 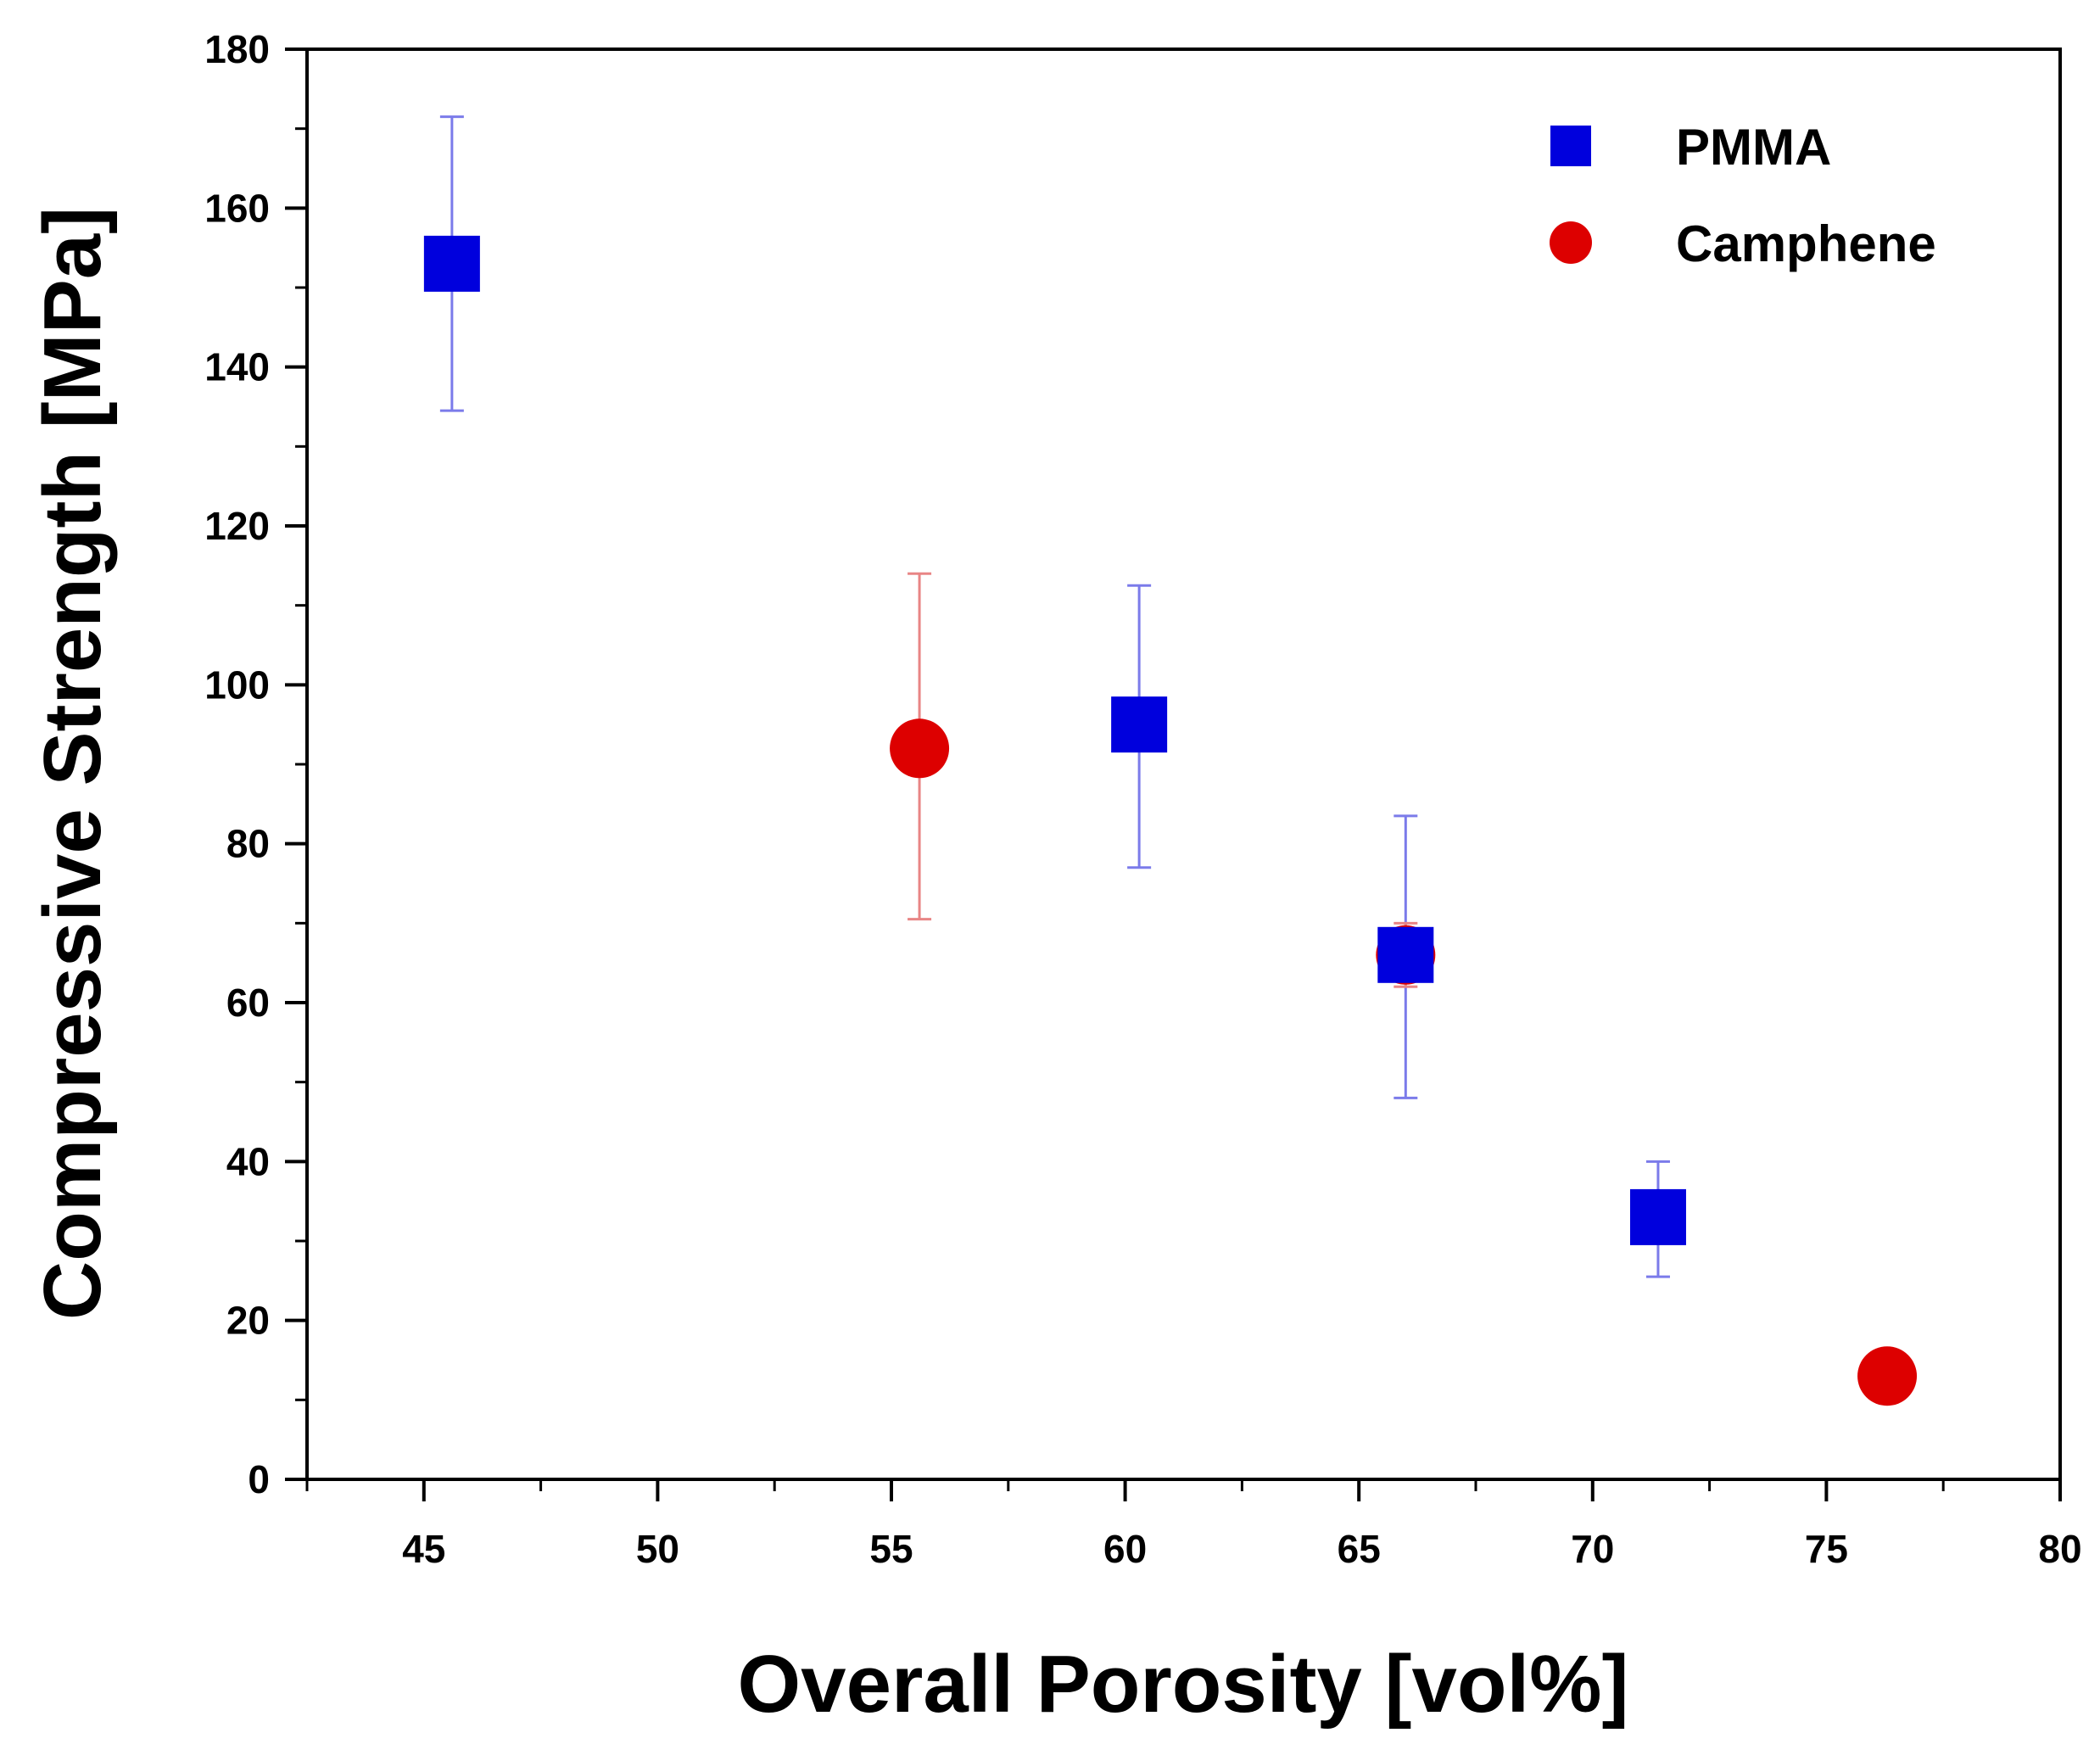 What do you see at coordinates (259, 1479) in the screenshot?
I see `y-tick-label: 0` at bounding box center [259, 1479].